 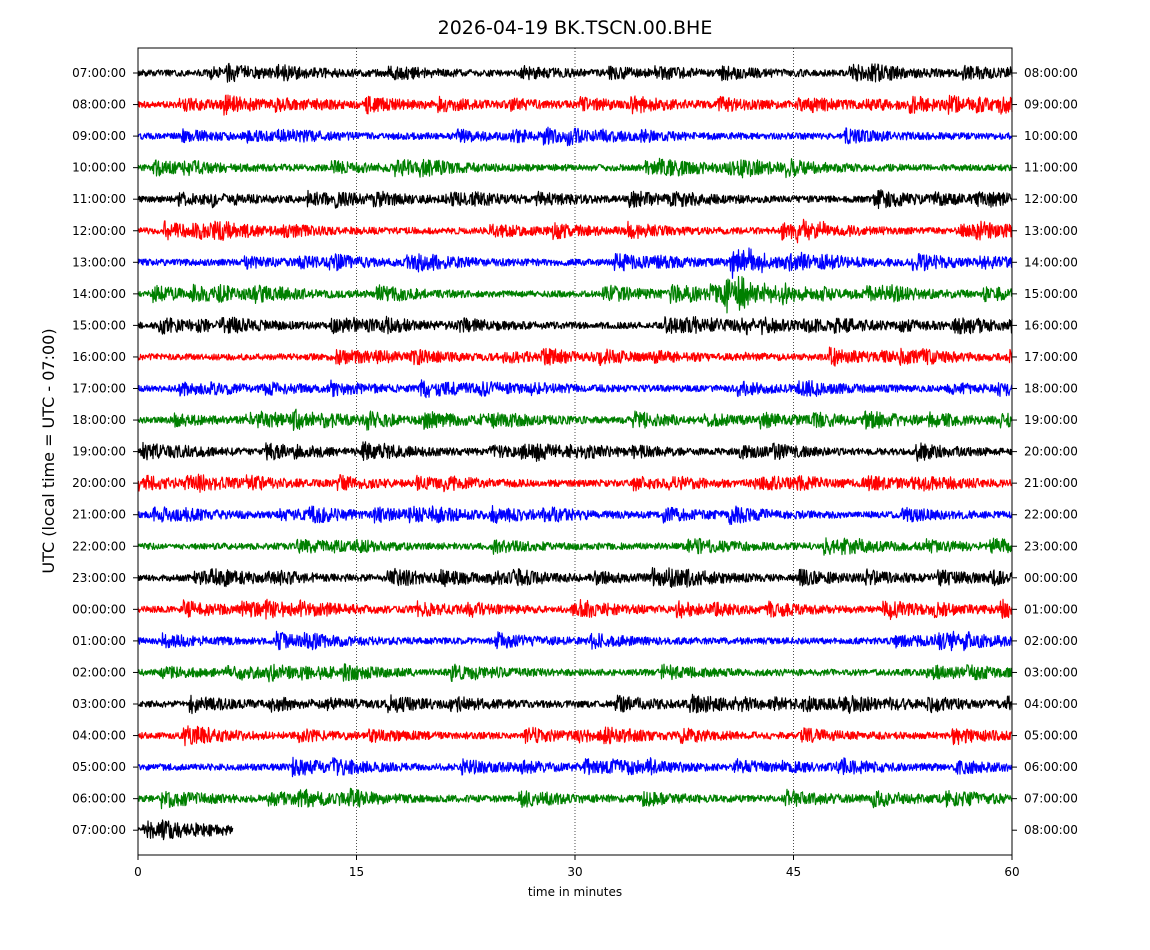 What do you see at coordinates (99, 231) in the screenshot?
I see `left-time-label: 12:00:00` at bounding box center [99, 231].